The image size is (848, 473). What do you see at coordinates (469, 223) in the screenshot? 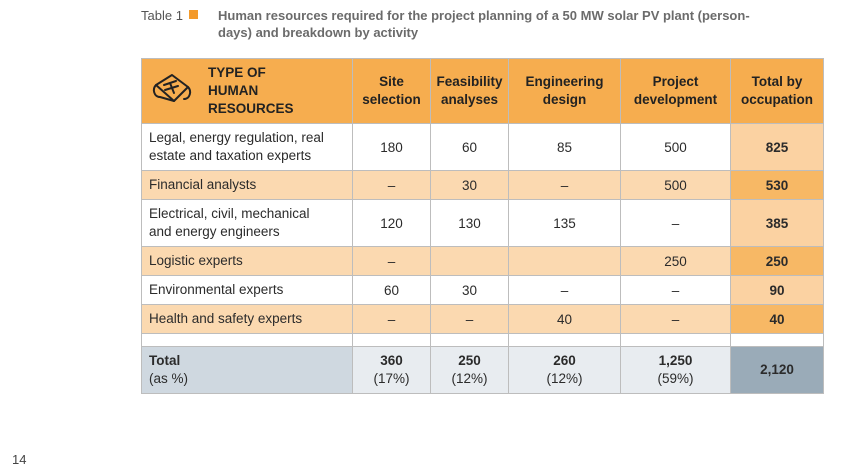
I see `cell-value: 130` at bounding box center [469, 223].